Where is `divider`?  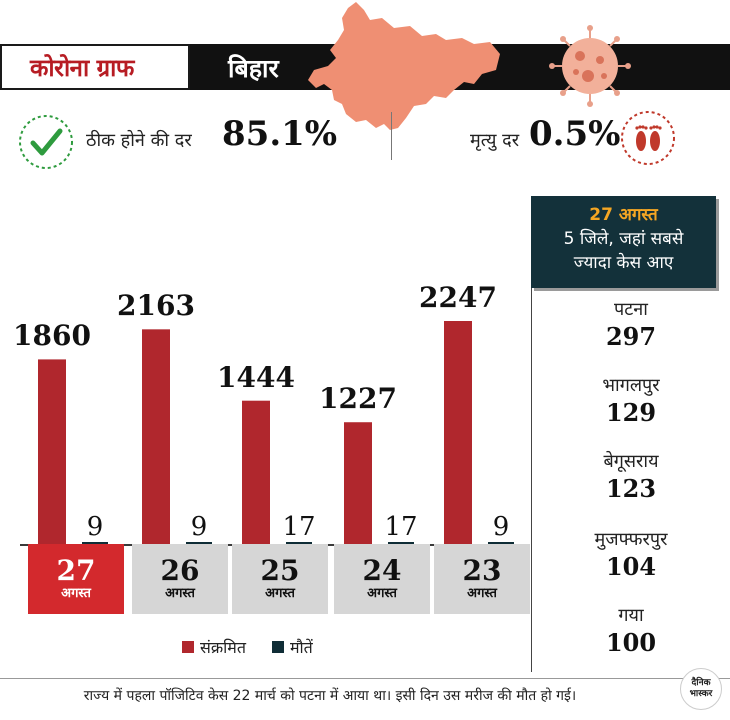 divider is located at coordinates (391, 136).